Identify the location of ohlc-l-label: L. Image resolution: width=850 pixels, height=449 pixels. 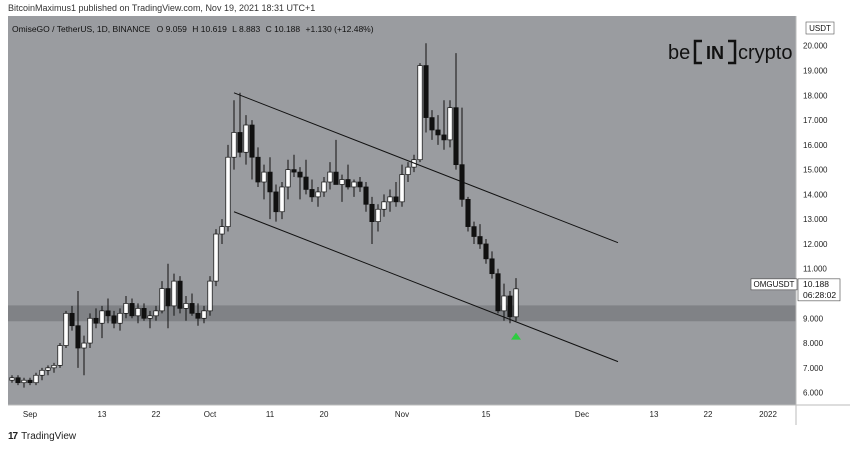
(234, 29).